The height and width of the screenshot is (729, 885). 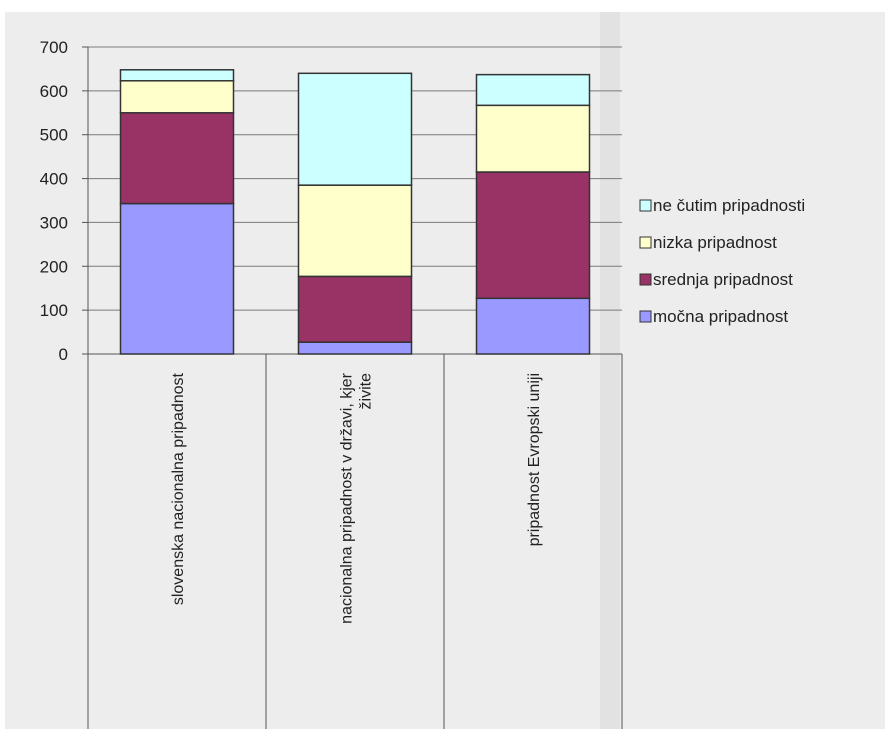 What do you see at coordinates (54, 310) in the screenshot?
I see `y-tick-label: 100` at bounding box center [54, 310].